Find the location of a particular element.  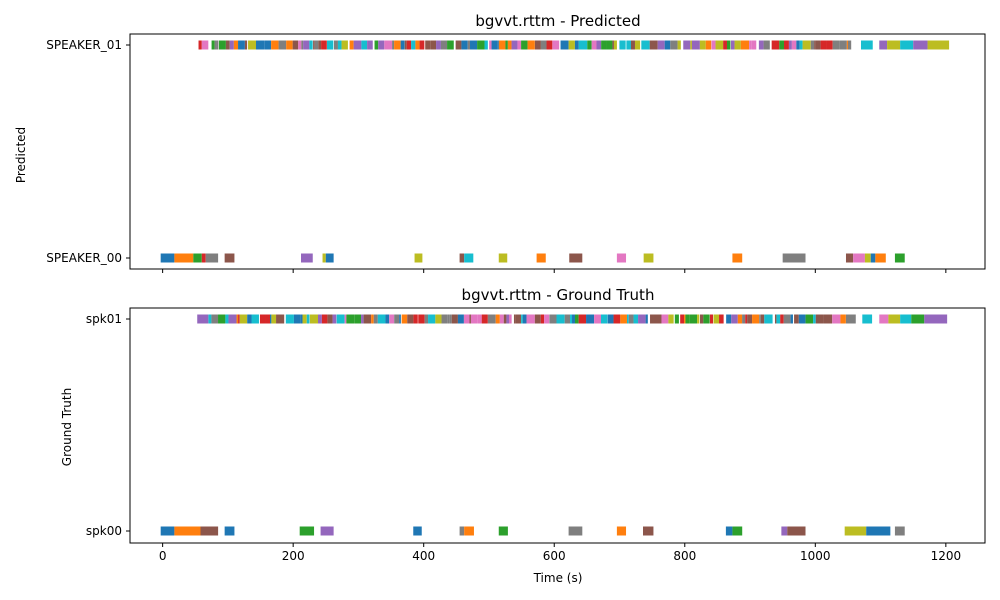

x-tick-label: 1200 is located at coordinates (946, 556).